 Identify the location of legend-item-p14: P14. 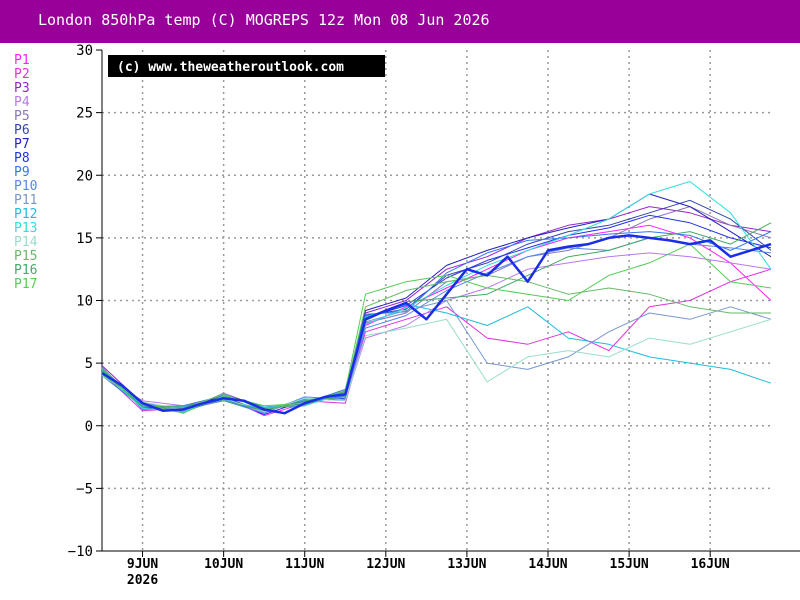
(26, 242).